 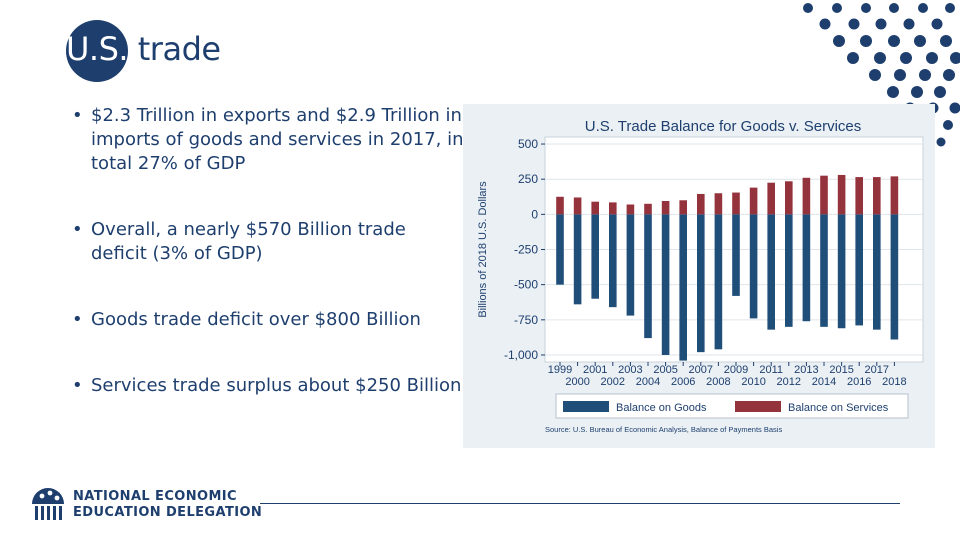 What do you see at coordinates (894, 382) in the screenshot?
I see `x-tick-label: 2018` at bounding box center [894, 382].